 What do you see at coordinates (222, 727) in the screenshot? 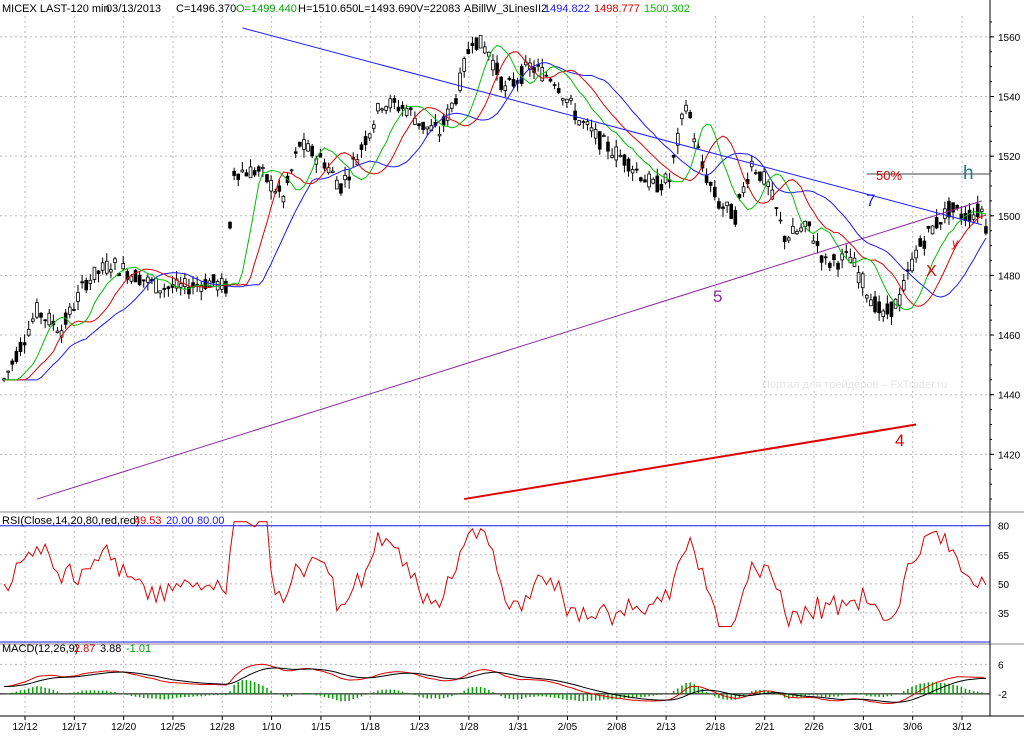
I see `xtick-label-4: 12/28` at bounding box center [222, 727].